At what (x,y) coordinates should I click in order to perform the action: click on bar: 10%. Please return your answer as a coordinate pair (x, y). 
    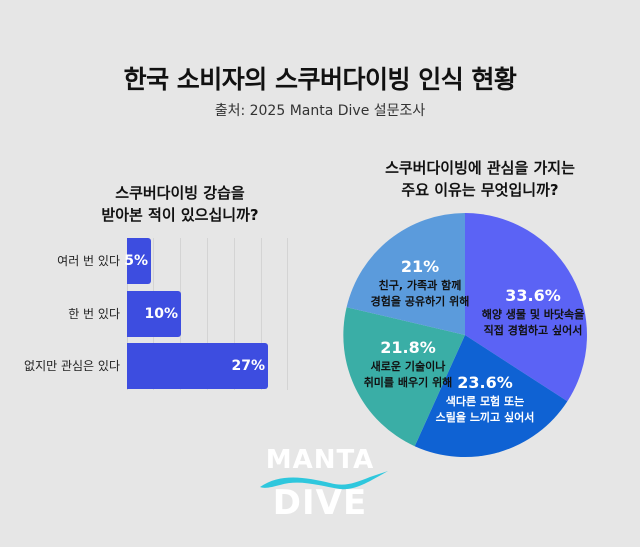
    Looking at the image, I should click on (154, 314).